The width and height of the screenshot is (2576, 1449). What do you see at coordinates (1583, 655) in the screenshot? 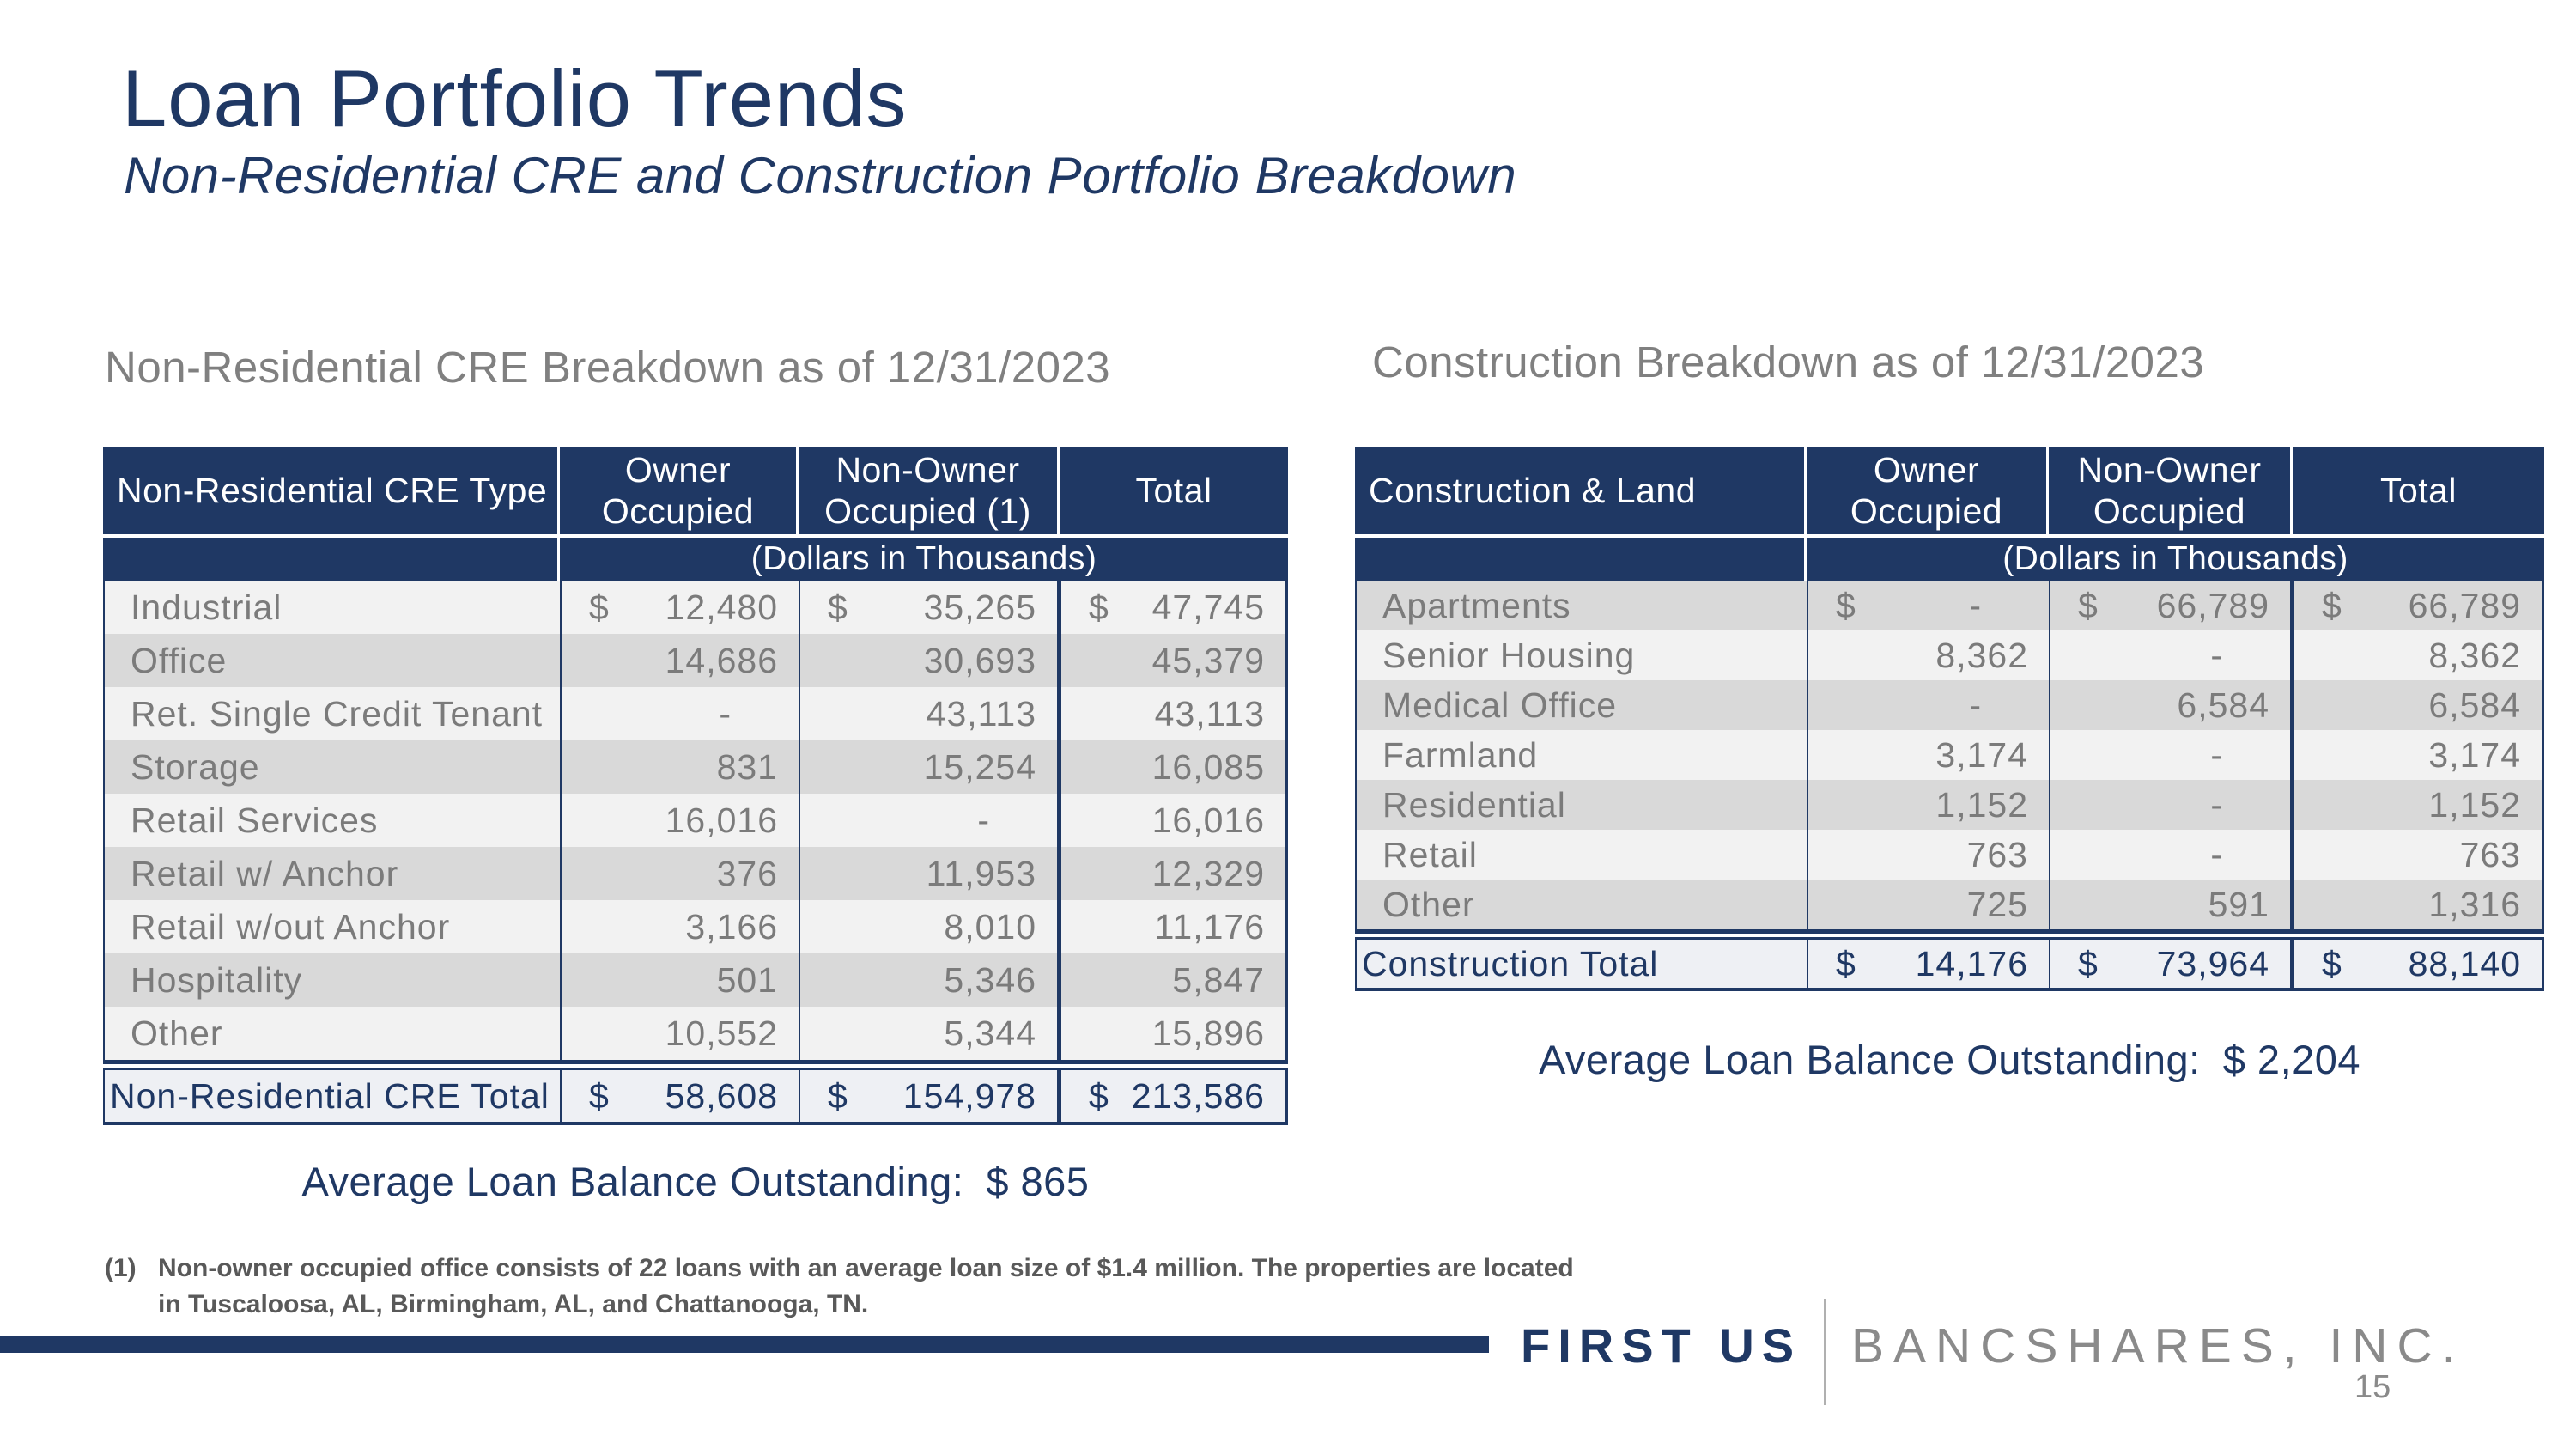
I see `row-label: Senior Housing` at bounding box center [1583, 655].